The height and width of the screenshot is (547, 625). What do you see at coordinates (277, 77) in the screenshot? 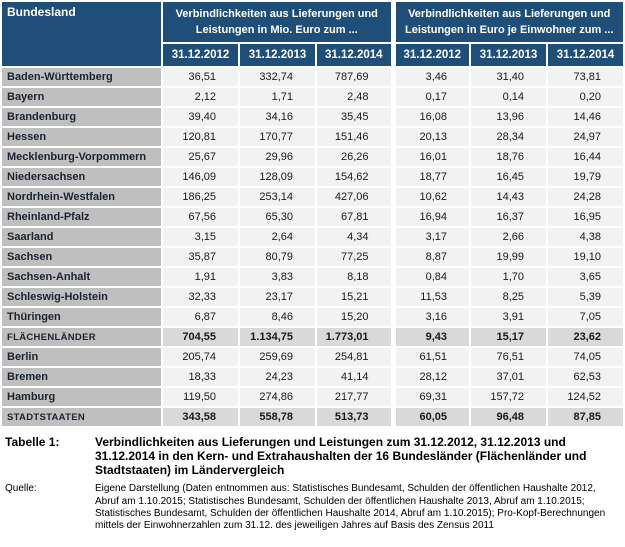
I see `value-cell: 332,74` at bounding box center [277, 77].